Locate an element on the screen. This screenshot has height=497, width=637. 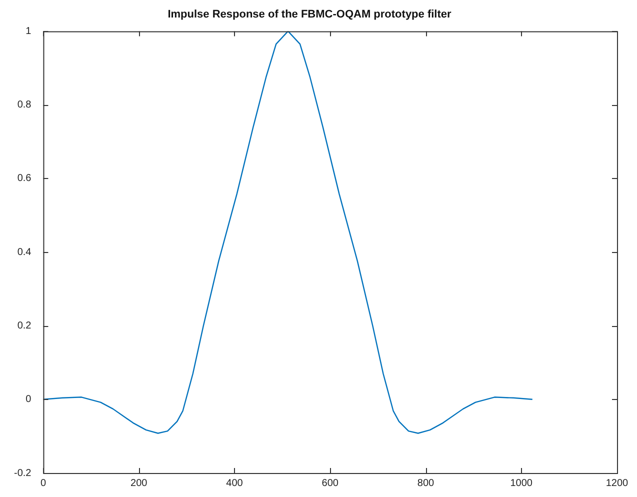
x-tick-label: 800 is located at coordinates (426, 483).